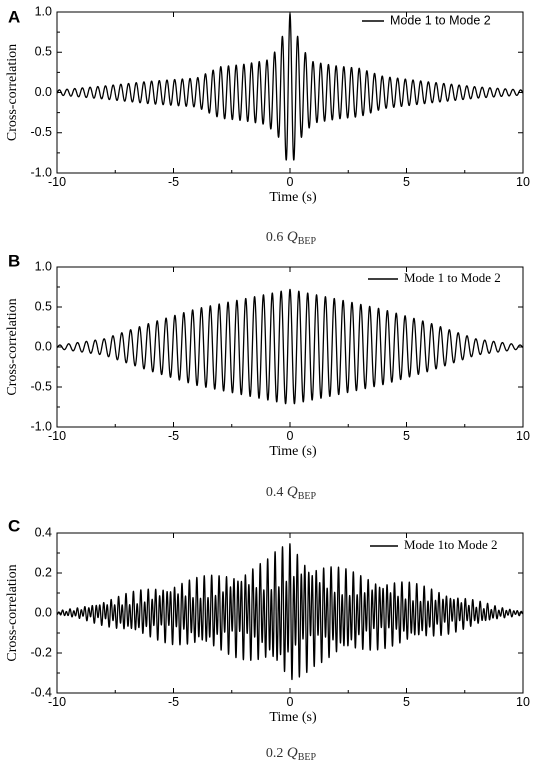 The width and height of the screenshot is (533, 768). I want to click on panel-letter: B, so click(14, 260).